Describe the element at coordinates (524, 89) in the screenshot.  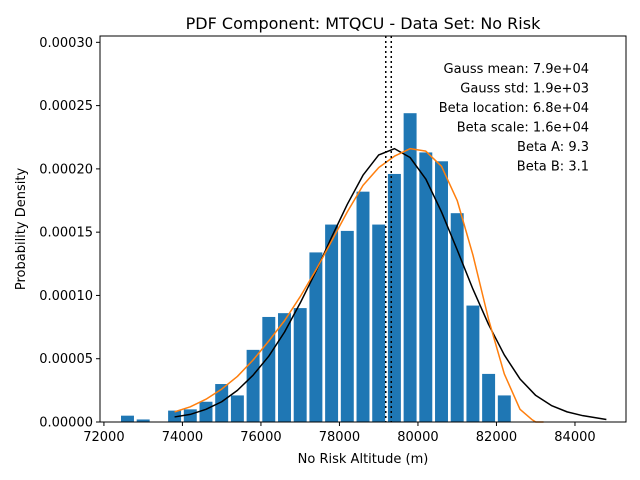
I see `stats-line: Gauss std: 1.9e+03` at that location.